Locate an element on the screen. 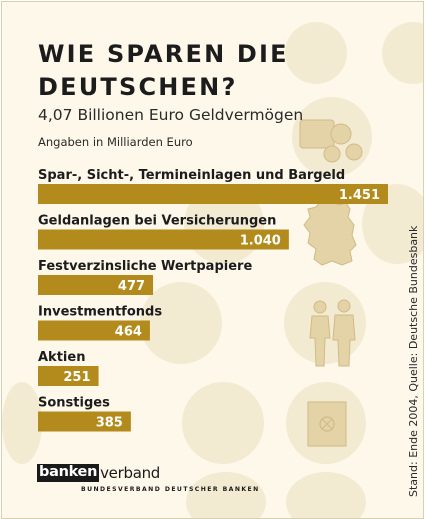 The image size is (425, 519). coin-stack-icon is located at coordinates (331, 141).